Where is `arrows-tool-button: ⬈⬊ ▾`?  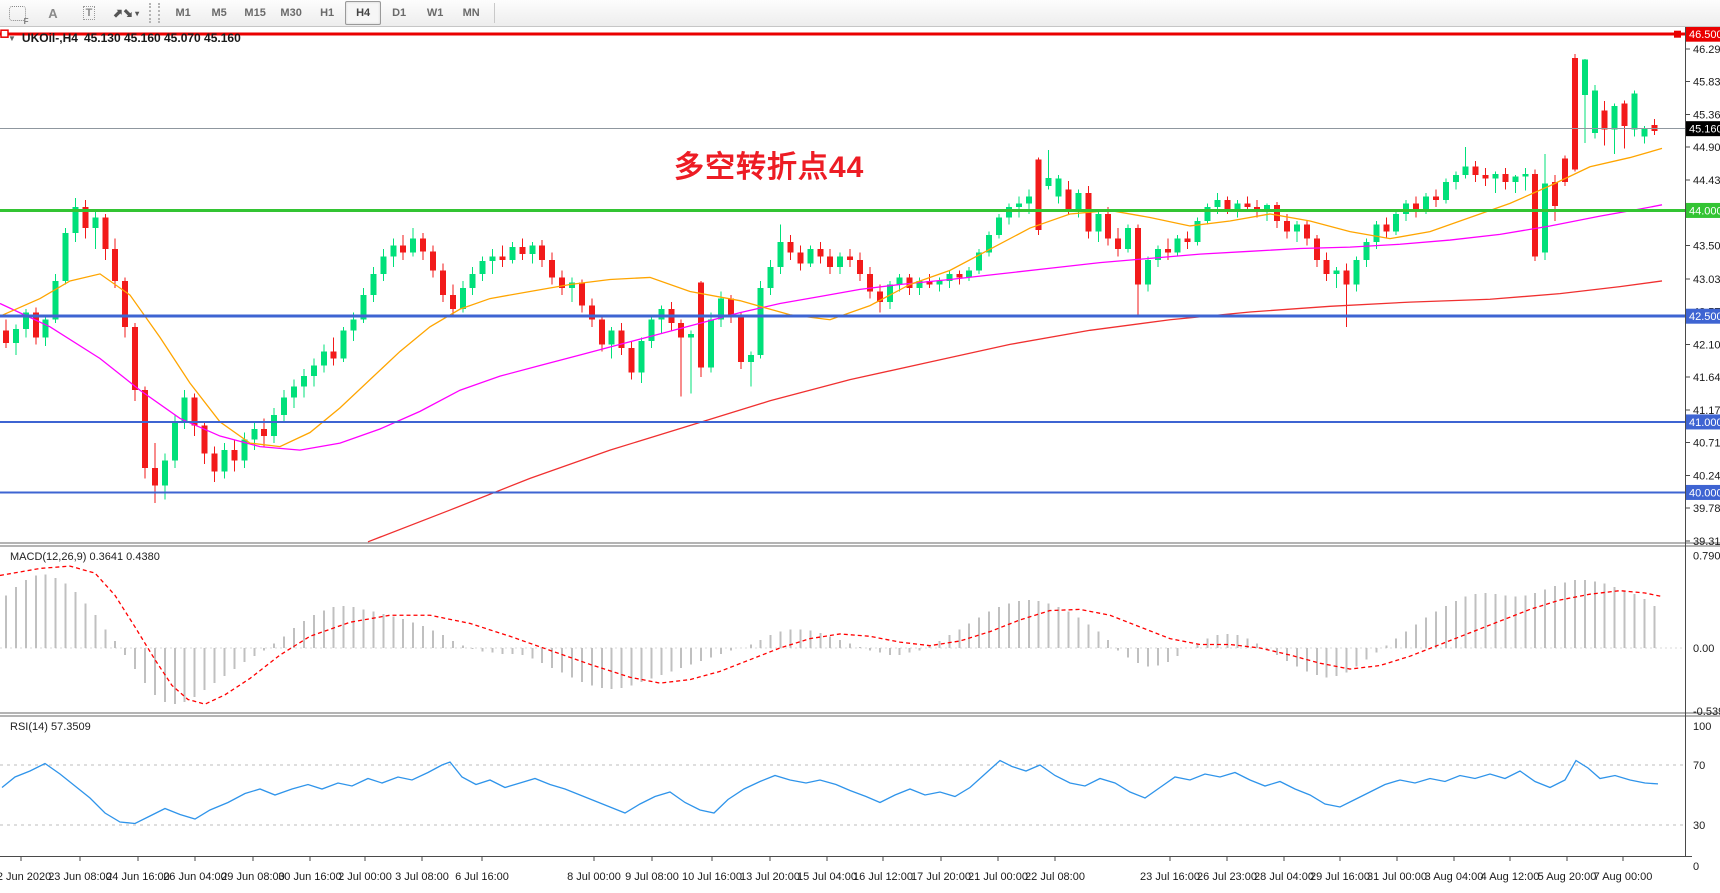
arrows-tool-button: ⬈⬊ ▾ is located at coordinates (126, 13).